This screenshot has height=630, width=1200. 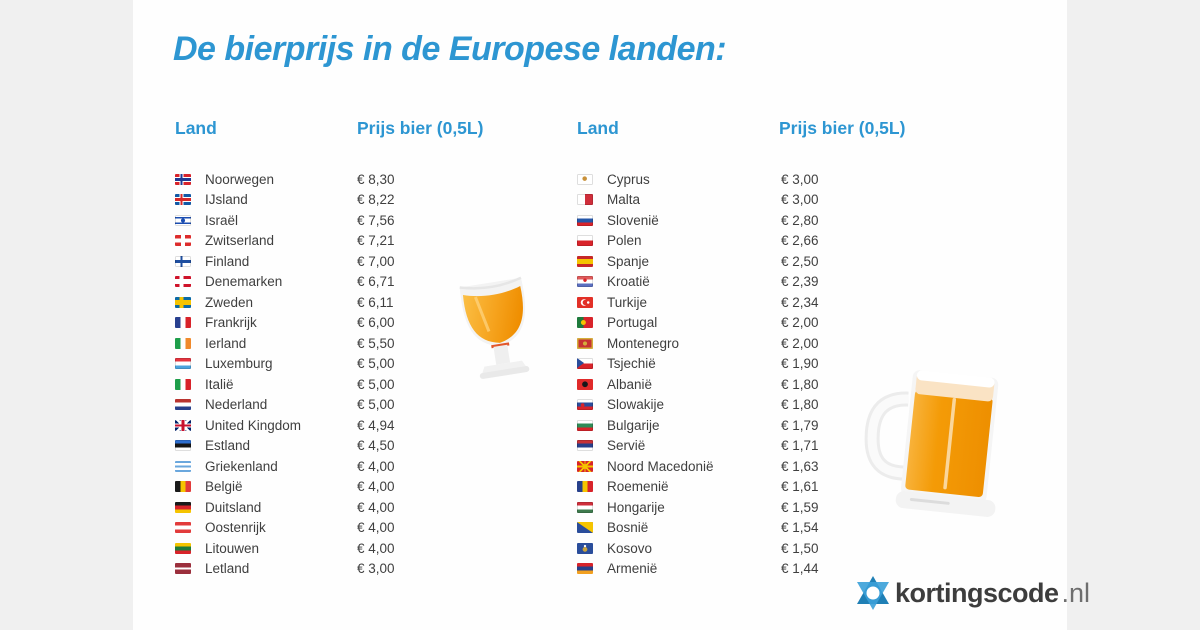 I want to click on country-name: Tsjechië, so click(x=631, y=363).